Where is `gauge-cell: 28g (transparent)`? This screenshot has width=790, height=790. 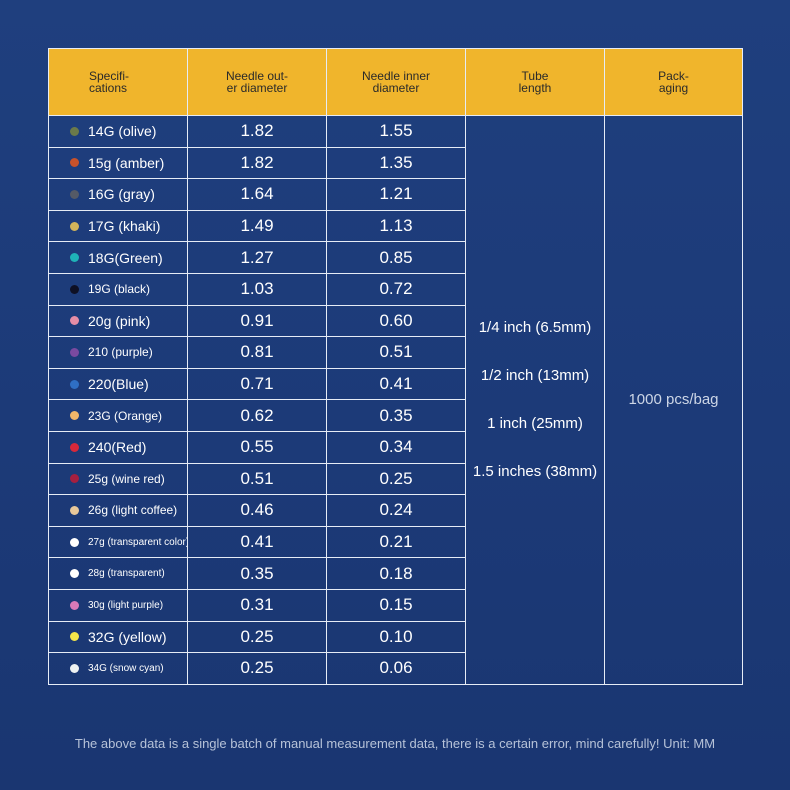
gauge-cell: 28g (transparent) is located at coordinates (118, 573).